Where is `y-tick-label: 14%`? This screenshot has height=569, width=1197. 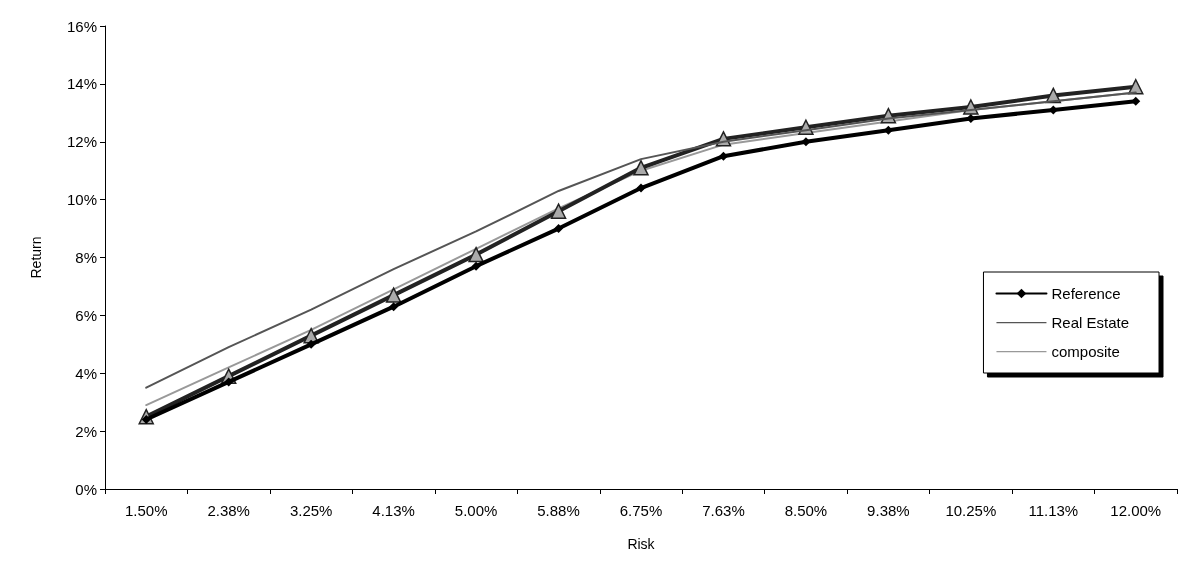 y-tick-label: 14% is located at coordinates (81, 84).